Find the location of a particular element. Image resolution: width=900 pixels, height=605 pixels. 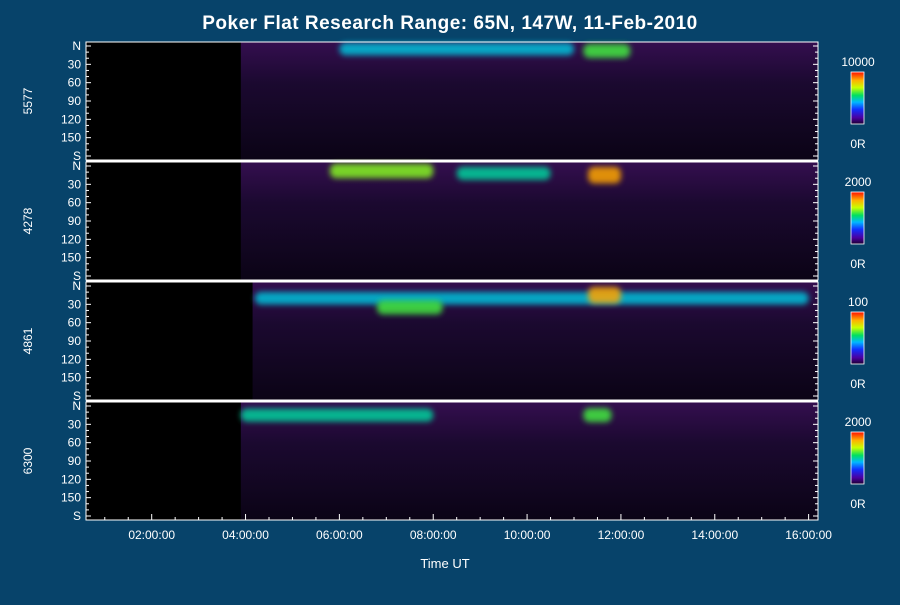

panel-ylabel: 5577 is located at coordinates (28, 100).